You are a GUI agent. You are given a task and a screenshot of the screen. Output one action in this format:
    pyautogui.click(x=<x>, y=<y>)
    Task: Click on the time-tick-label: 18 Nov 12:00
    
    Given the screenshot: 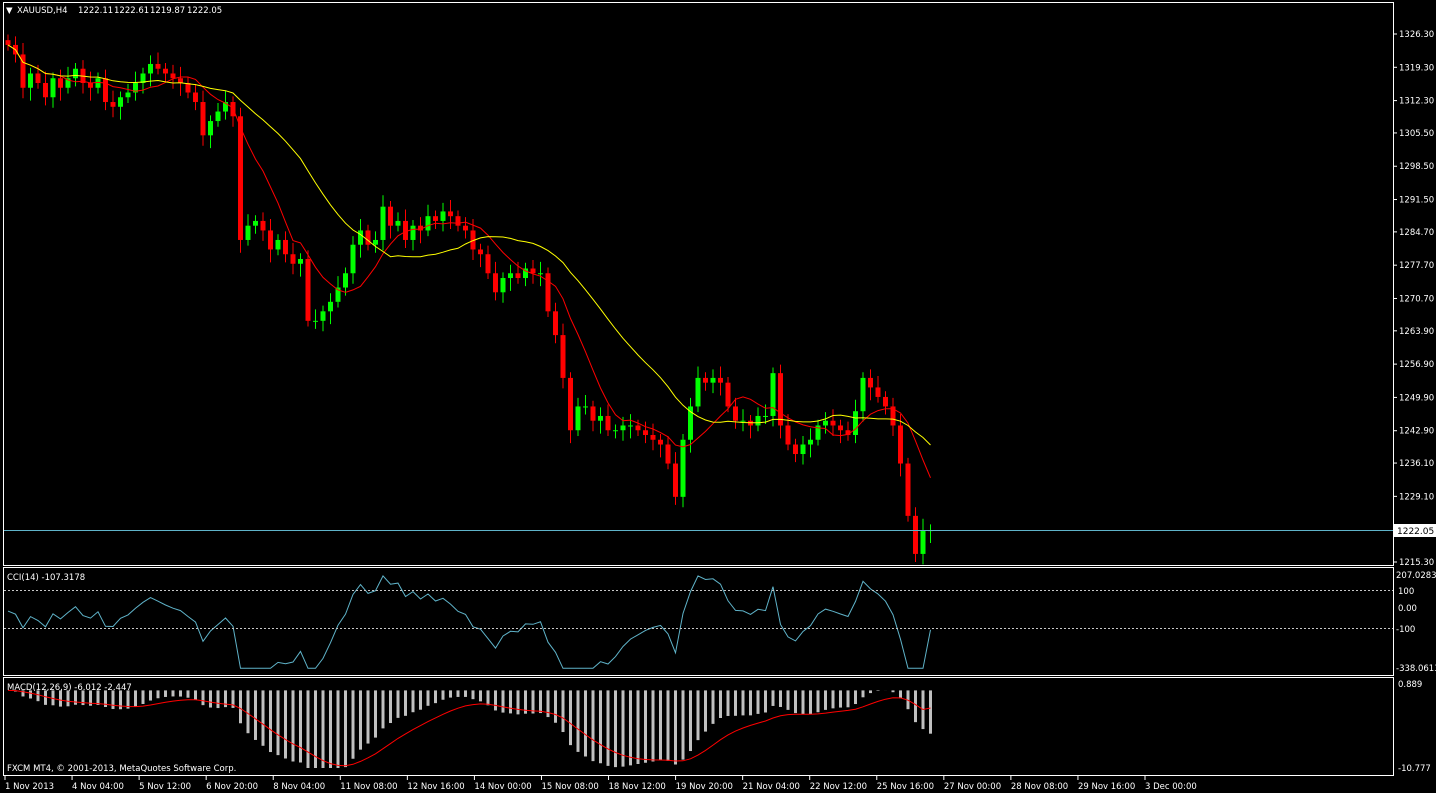 What is the action you would take?
    pyautogui.click(x=637, y=787)
    